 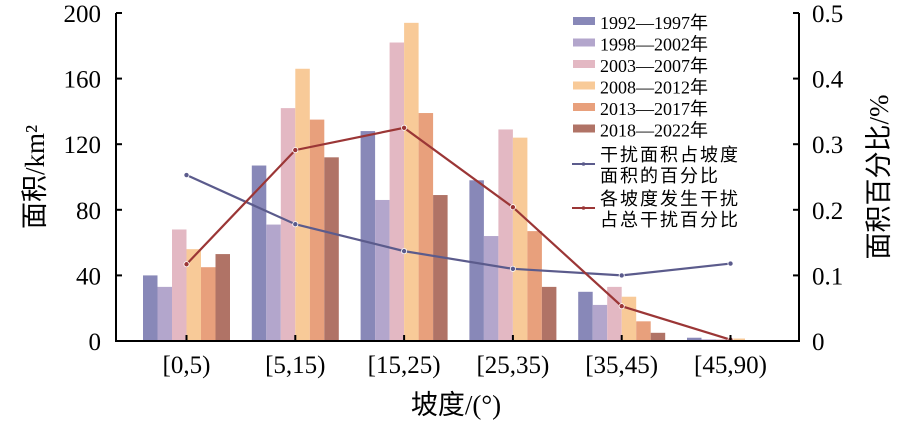 I want to click on x-tick-label: [5,15), so click(x=295, y=365).